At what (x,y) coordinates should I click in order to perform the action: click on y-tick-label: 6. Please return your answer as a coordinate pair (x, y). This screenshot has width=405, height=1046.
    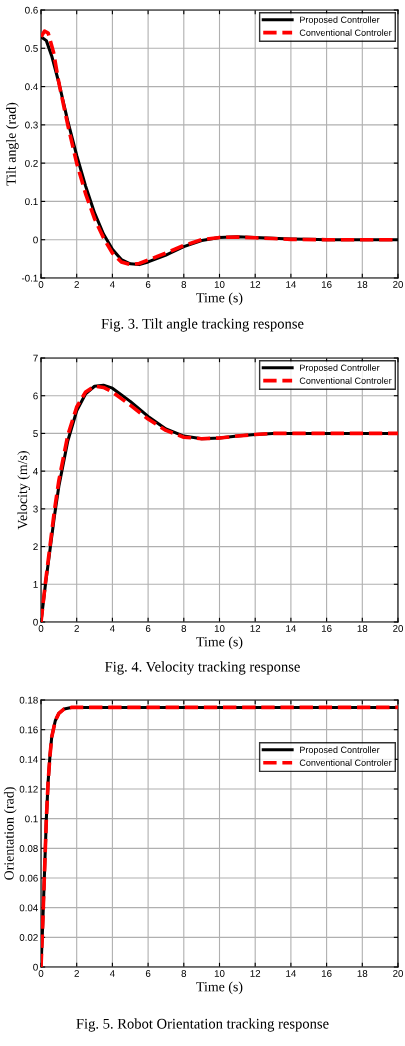
    Looking at the image, I should click on (35, 396).